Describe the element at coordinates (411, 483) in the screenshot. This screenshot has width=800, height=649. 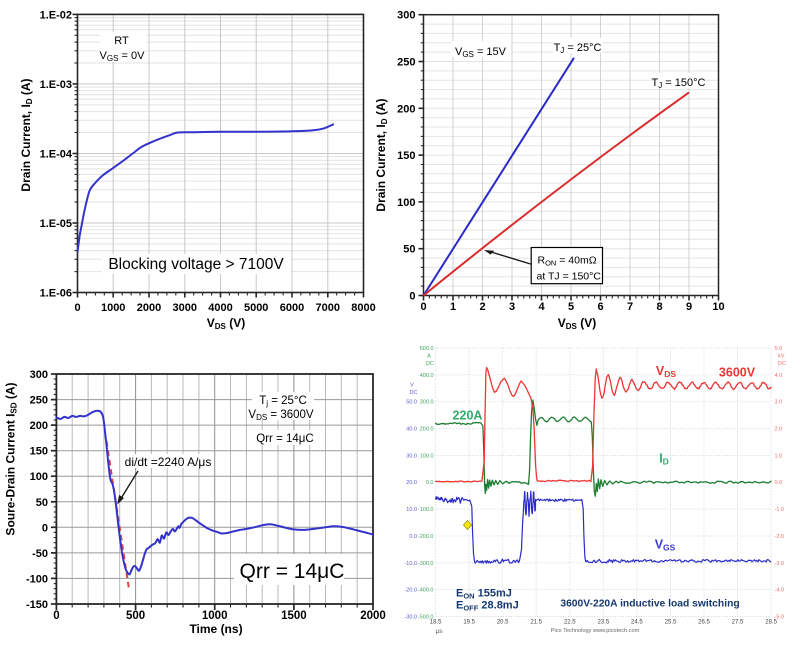
I see `svg-text: 20.0` at that location.